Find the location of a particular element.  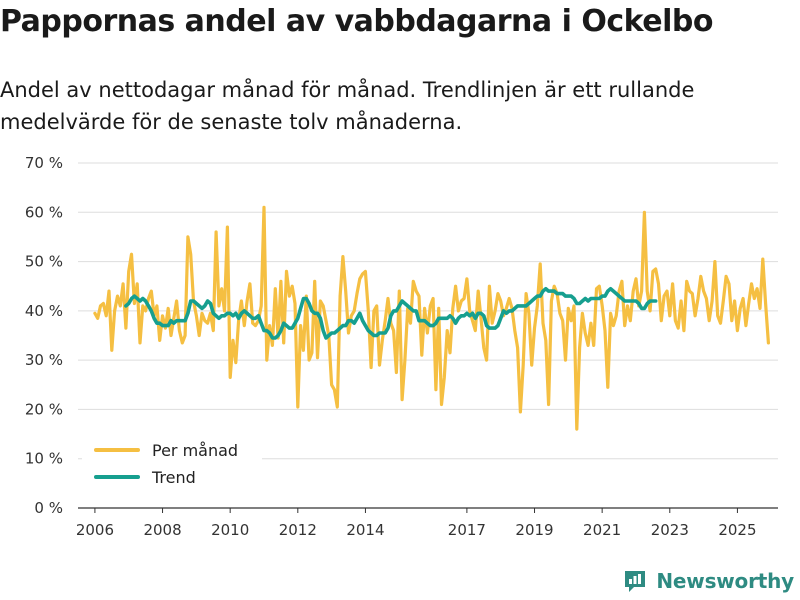

x-axis: 2006 2008 2010 2012 2014 2017 2019 2021 2023 2025 is located at coordinates (416, 523).